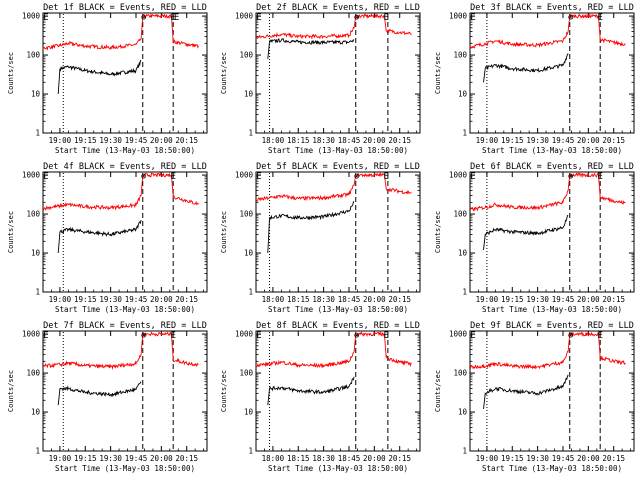 This screenshot has height=480, width=640. Describe the element at coordinates (552, 326) in the screenshot. I see `panel-title: Det 9f BLACK = Events, RED = LLD` at that location.